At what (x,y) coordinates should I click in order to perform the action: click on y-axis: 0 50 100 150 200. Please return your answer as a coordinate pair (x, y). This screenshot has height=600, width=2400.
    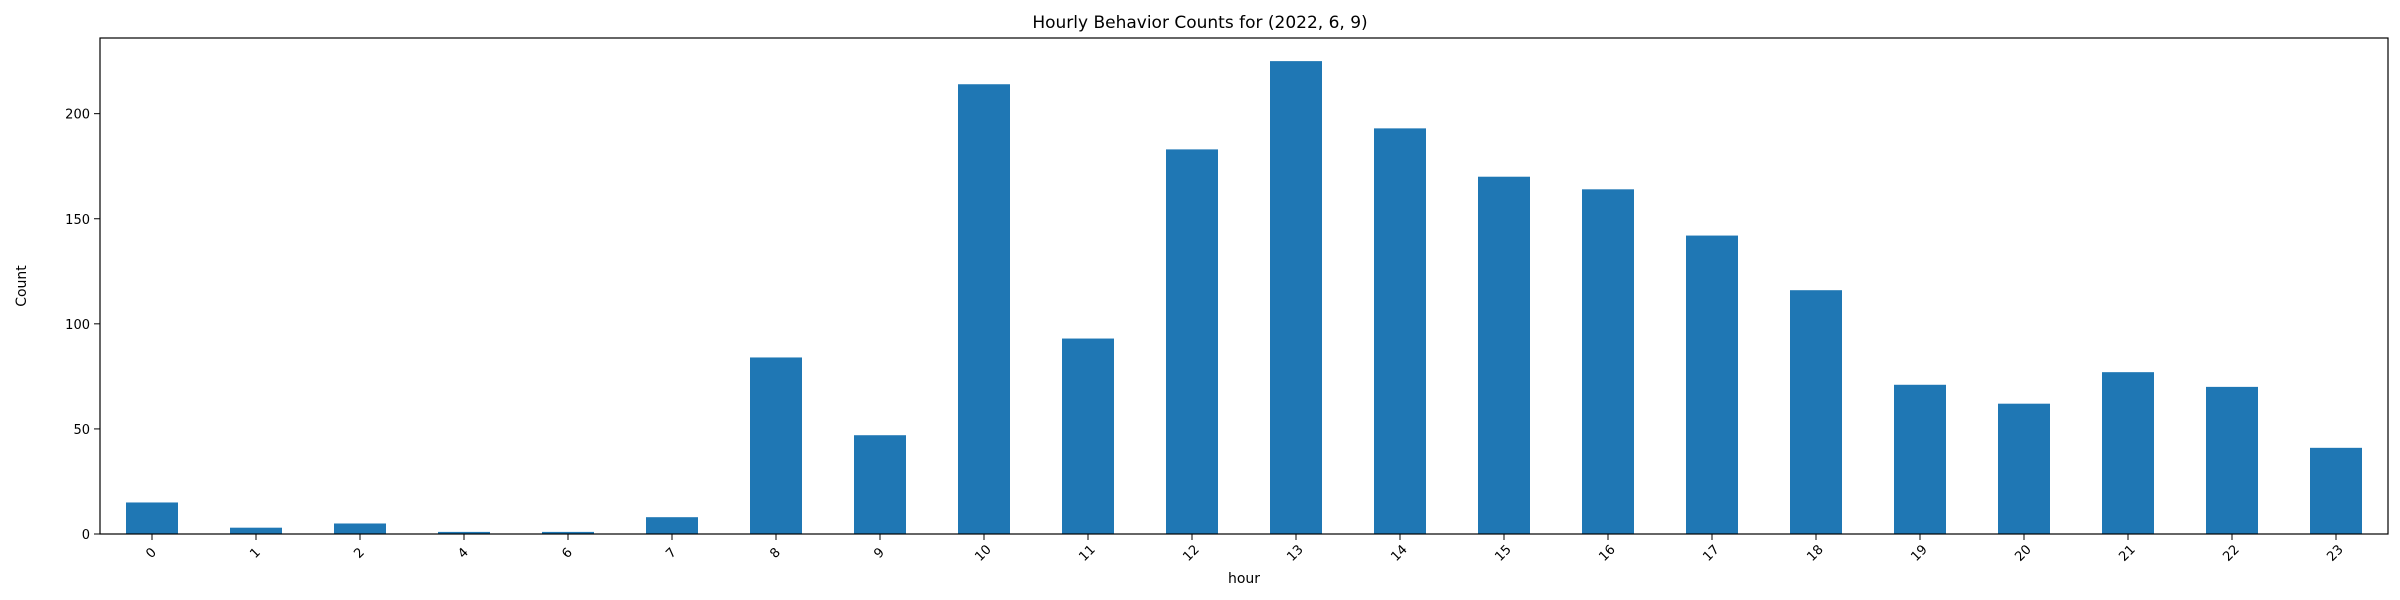
    Looking at the image, I should click on (82, 325).